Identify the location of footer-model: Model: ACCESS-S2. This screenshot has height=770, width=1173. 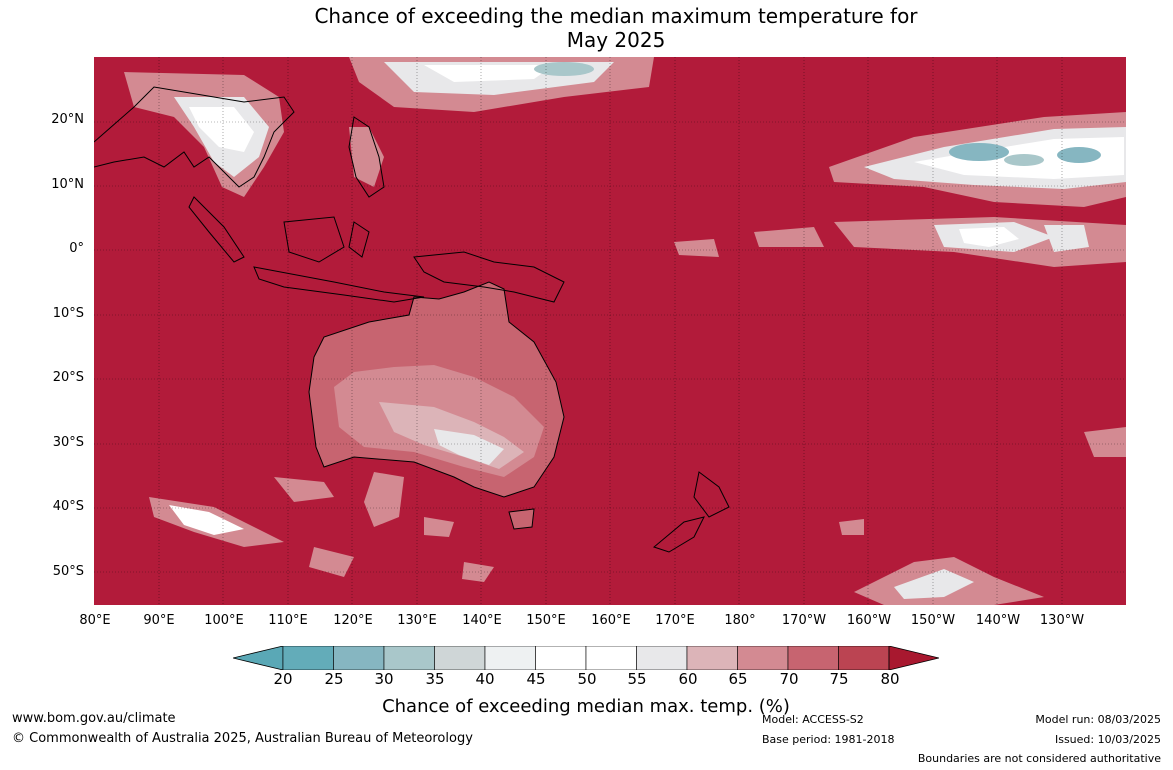
(813, 719).